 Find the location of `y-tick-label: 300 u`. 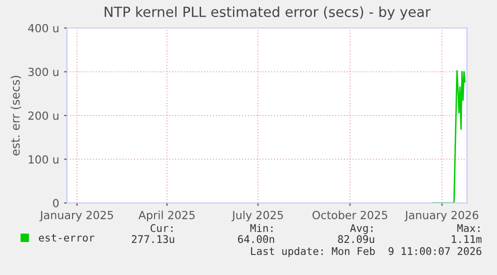

y-tick-label: 300 u is located at coordinates (43, 72).